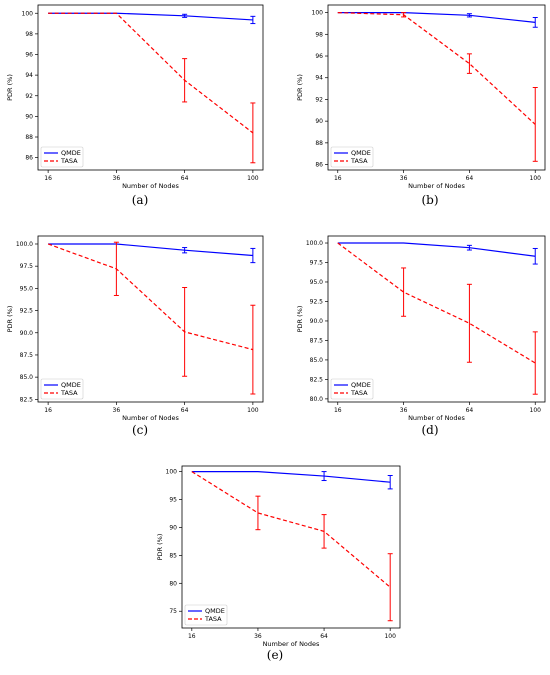 Image resolution: width=550 pixels, height=675 pixels. Describe the element at coordinates (71, 153) in the screenshot. I see `panel-a-legend-label-qmde: QMDE` at that location.